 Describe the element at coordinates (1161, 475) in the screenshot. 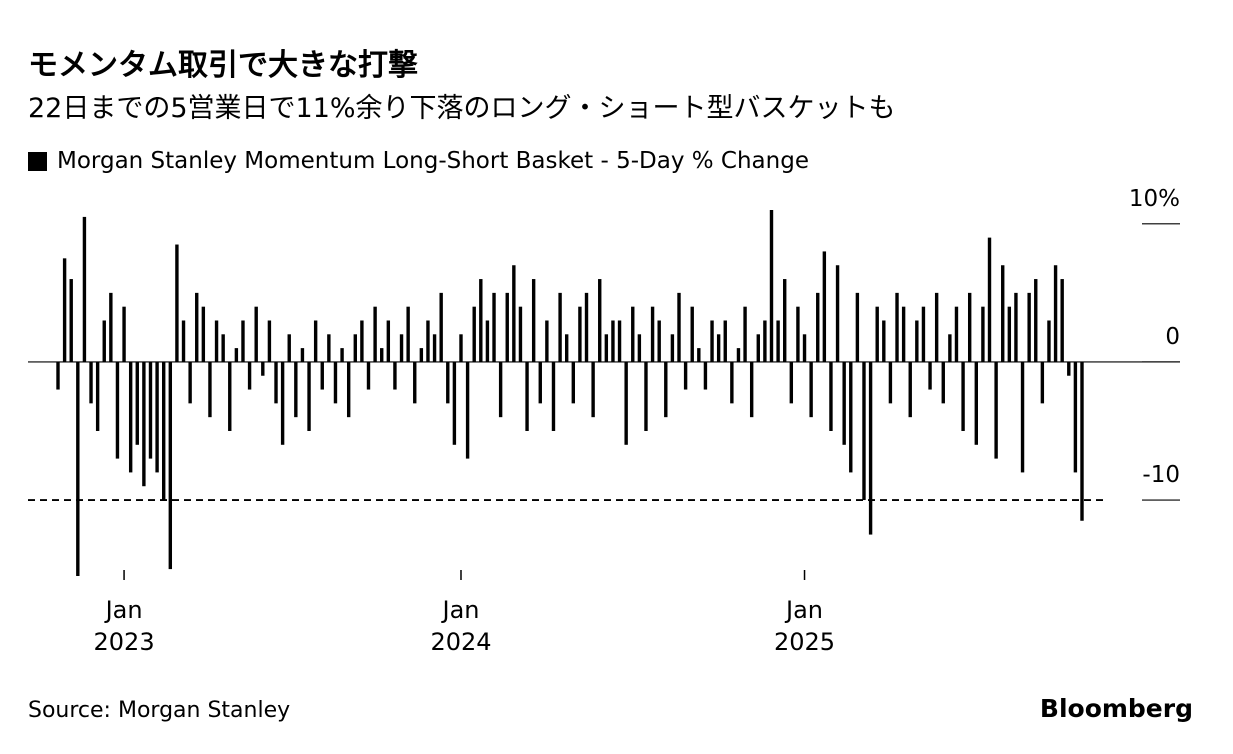

I see `y-tick-label: -10` at that location.